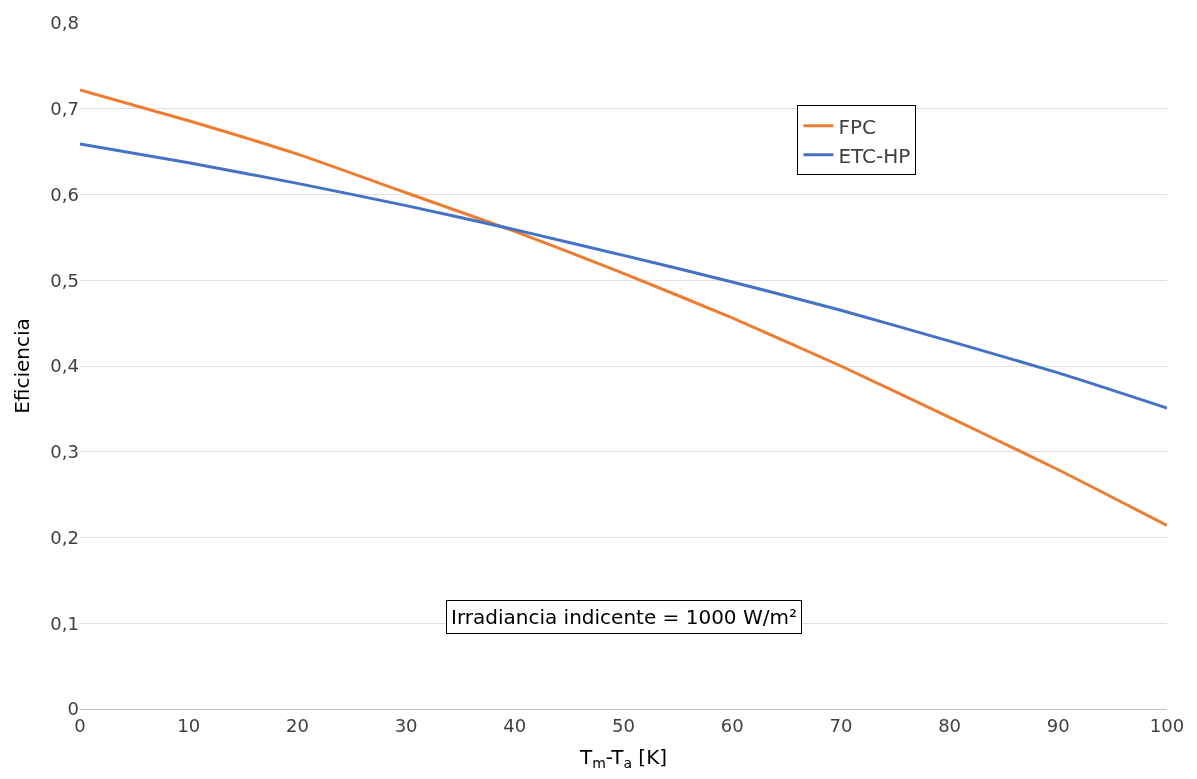 Image resolution: width=1197 pixels, height=779 pixels. What do you see at coordinates (1058, 725) in the screenshot?
I see `x-tick-label: 90` at bounding box center [1058, 725].